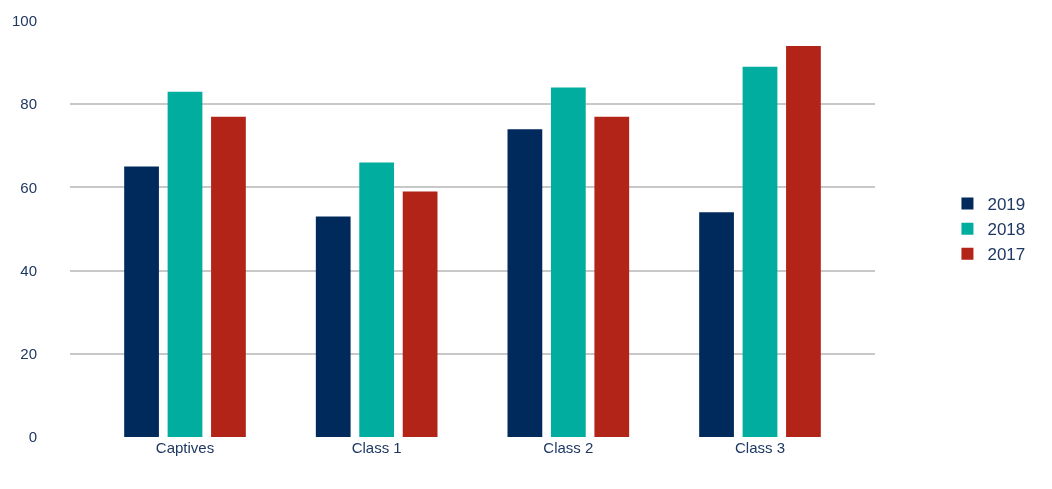 This screenshot has height=489, width=1052. Describe the element at coordinates (568, 447) in the screenshot. I see `x-tick-label: Class 2` at that location.